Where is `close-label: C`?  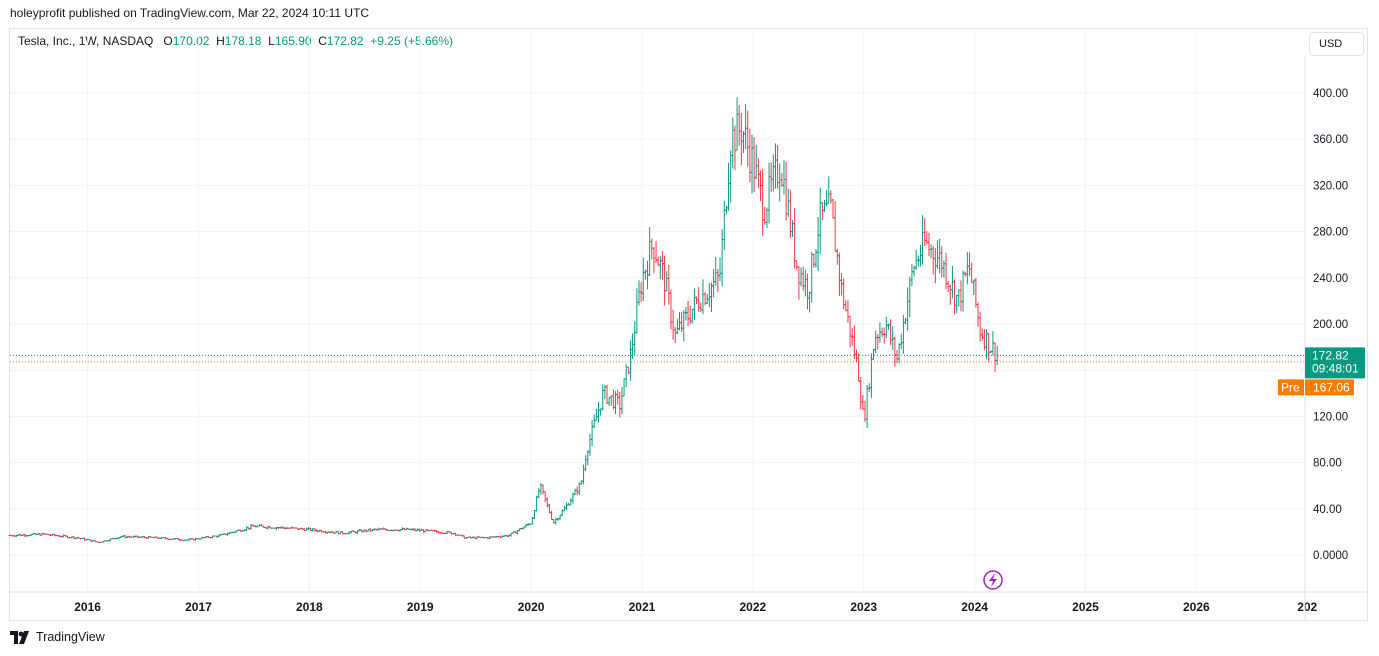
close-label: C is located at coordinates (322, 41).